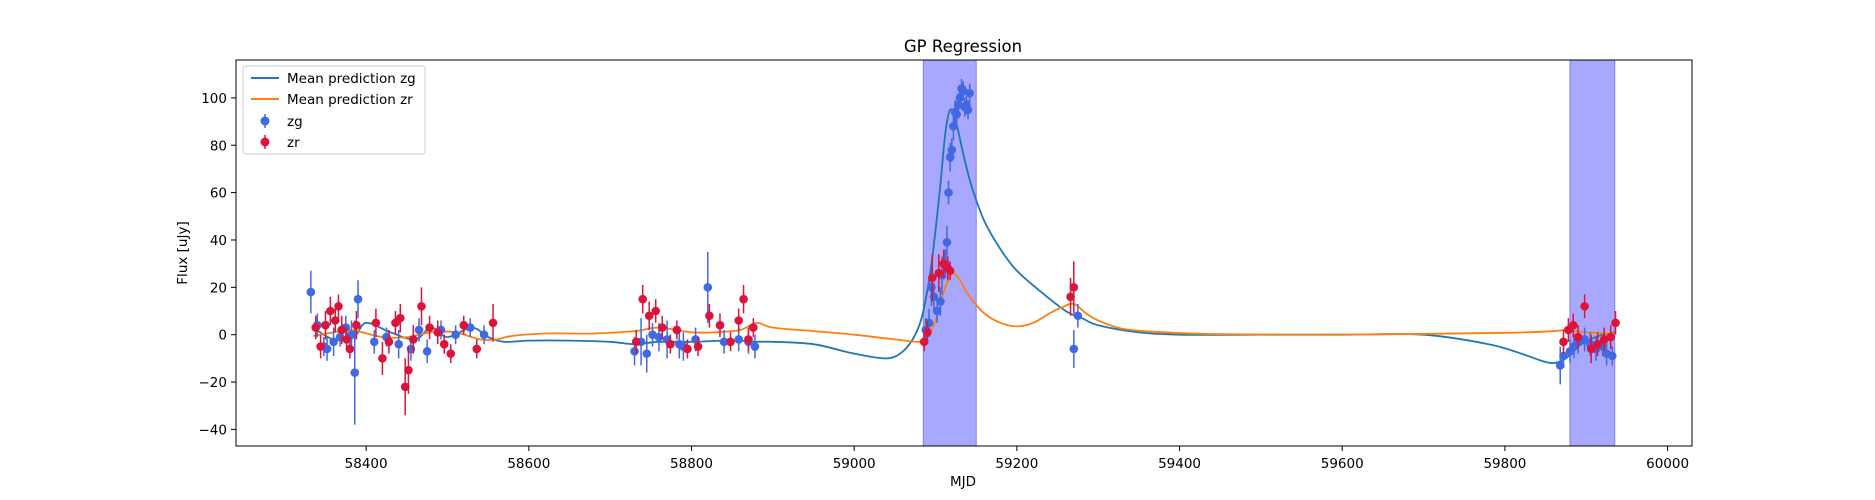 The width and height of the screenshot is (1875, 500). Describe the element at coordinates (222, 336) in the screenshot. I see `y-tick-label: 0` at that location.